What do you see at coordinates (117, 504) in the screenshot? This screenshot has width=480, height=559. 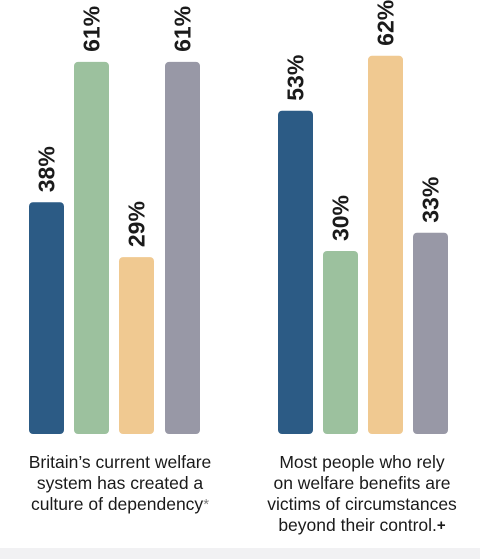 I see `left-caption-line-3-text: culture of dependency` at bounding box center [117, 504].